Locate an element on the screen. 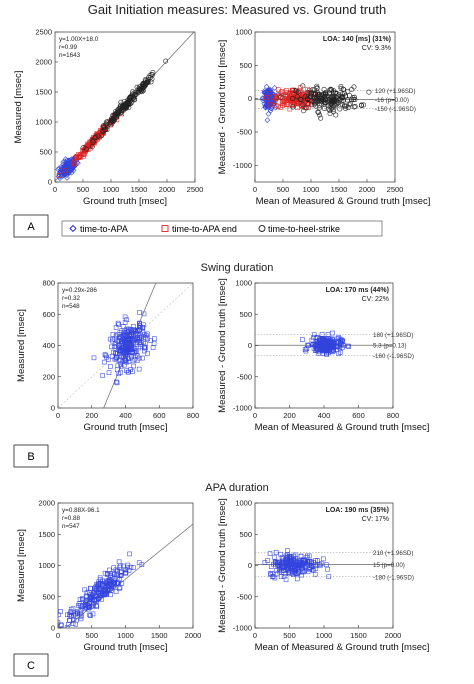  x-axis-label: Mean of Measured & Ground truth [msec] is located at coordinates (342, 647).